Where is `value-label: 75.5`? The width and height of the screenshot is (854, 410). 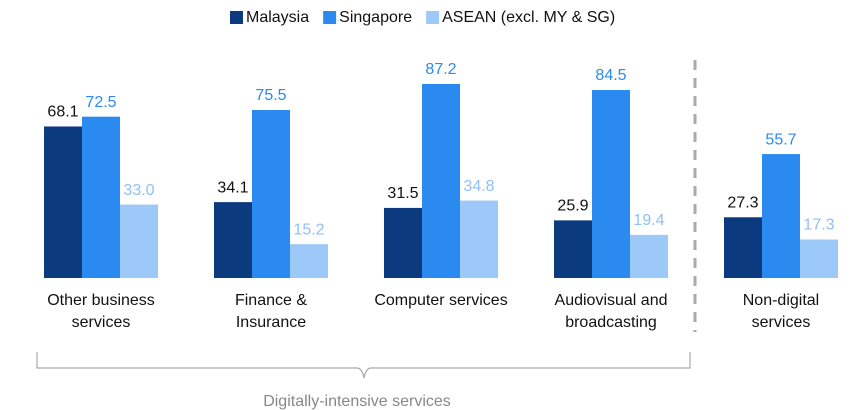 value-label: 75.5 is located at coordinates (270, 95).